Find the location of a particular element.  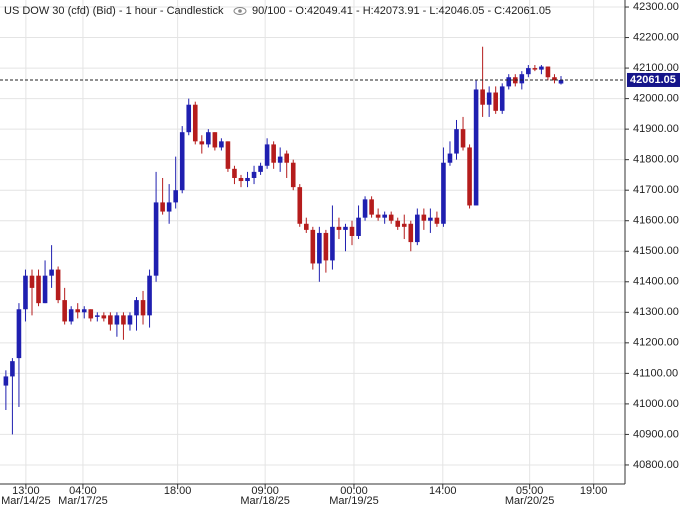

y-tick-label: 42300.00 is located at coordinates (656, 7).